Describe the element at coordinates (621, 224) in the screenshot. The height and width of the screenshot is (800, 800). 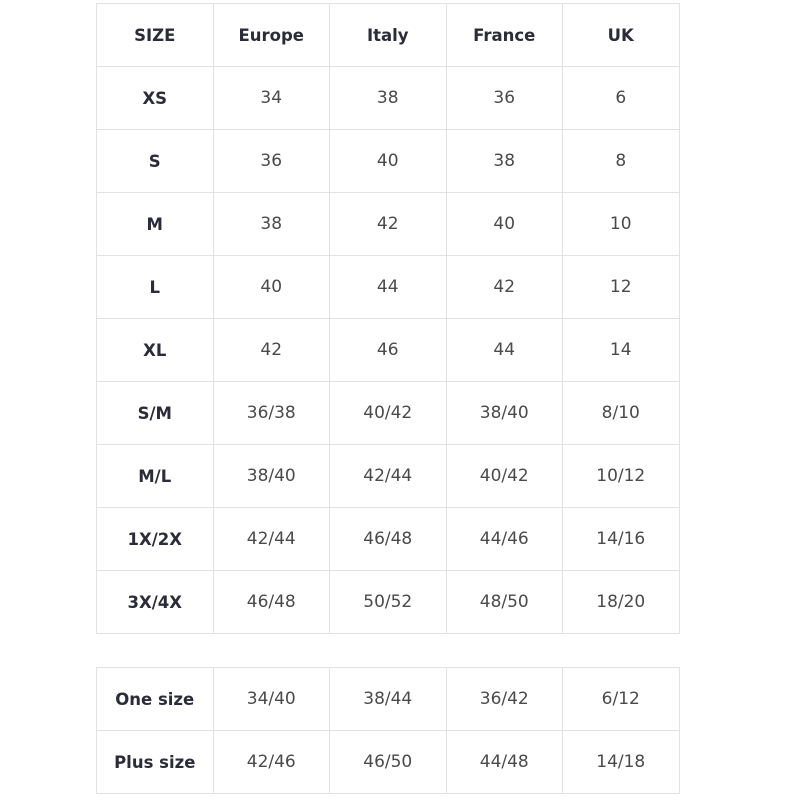
I see `table-cell: 10` at that location.